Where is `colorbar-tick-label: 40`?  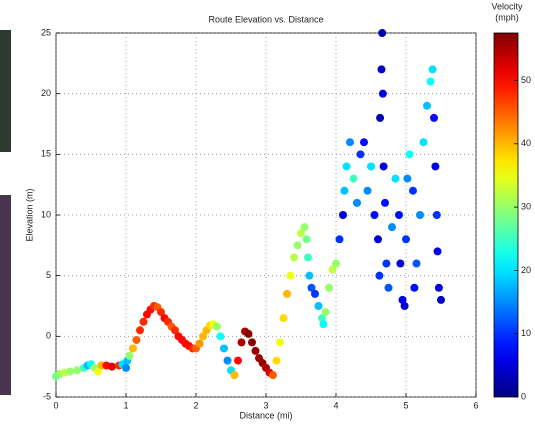
colorbar-tick-label: 40 is located at coordinates (526, 143).